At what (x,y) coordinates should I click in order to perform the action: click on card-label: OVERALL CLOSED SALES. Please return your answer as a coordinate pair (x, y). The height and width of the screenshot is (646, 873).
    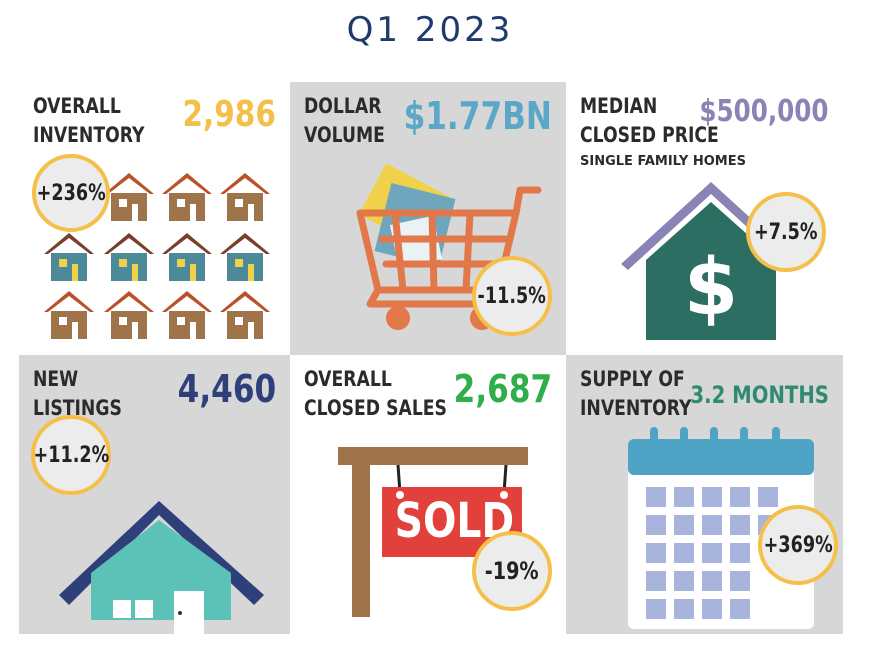
    Looking at the image, I should click on (375, 394).